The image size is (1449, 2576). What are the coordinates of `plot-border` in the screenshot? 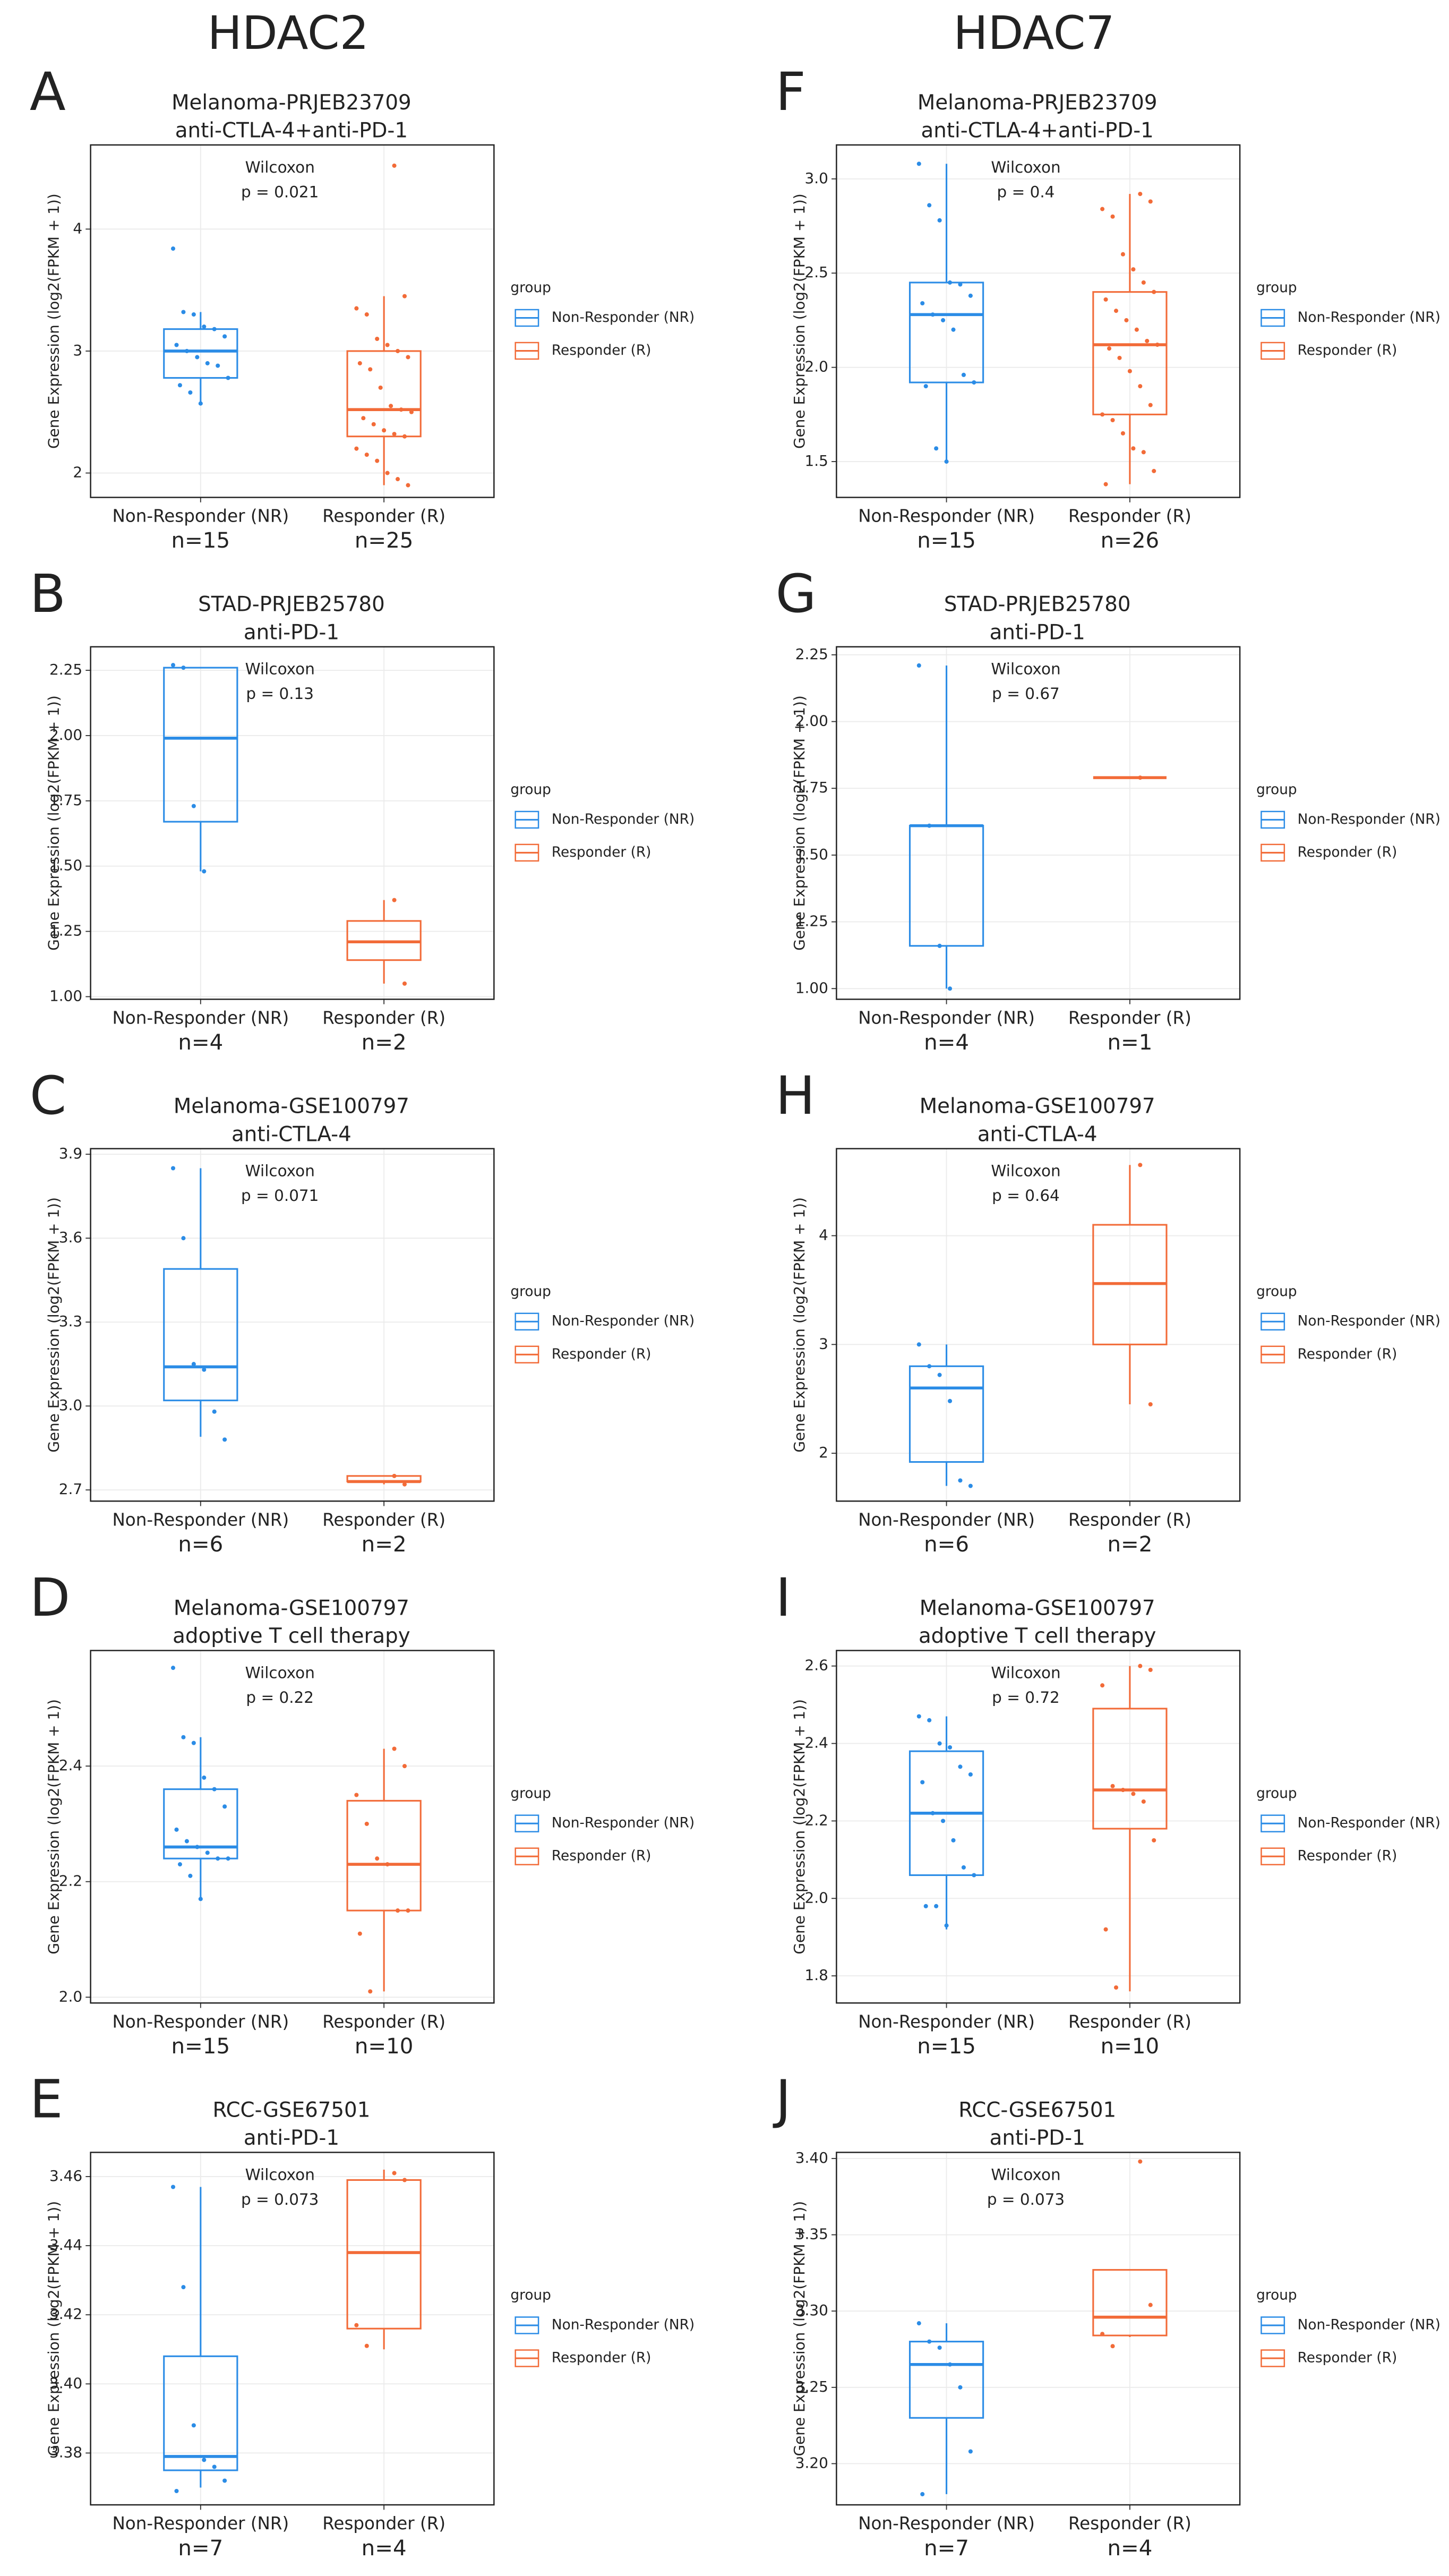 It's located at (292, 1827).